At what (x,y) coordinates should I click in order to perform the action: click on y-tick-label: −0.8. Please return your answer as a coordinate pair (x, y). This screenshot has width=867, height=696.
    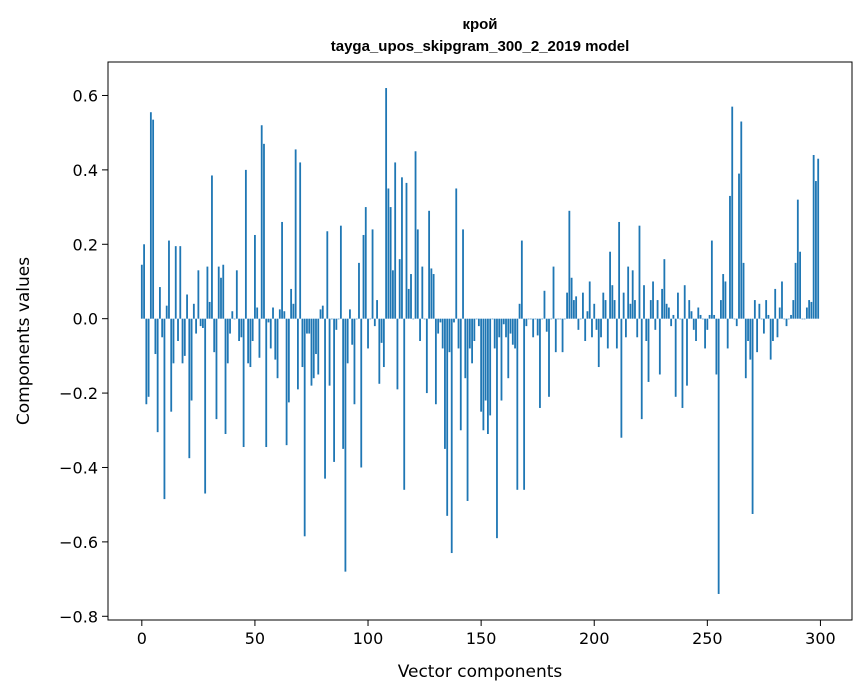
    Looking at the image, I should click on (78, 616).